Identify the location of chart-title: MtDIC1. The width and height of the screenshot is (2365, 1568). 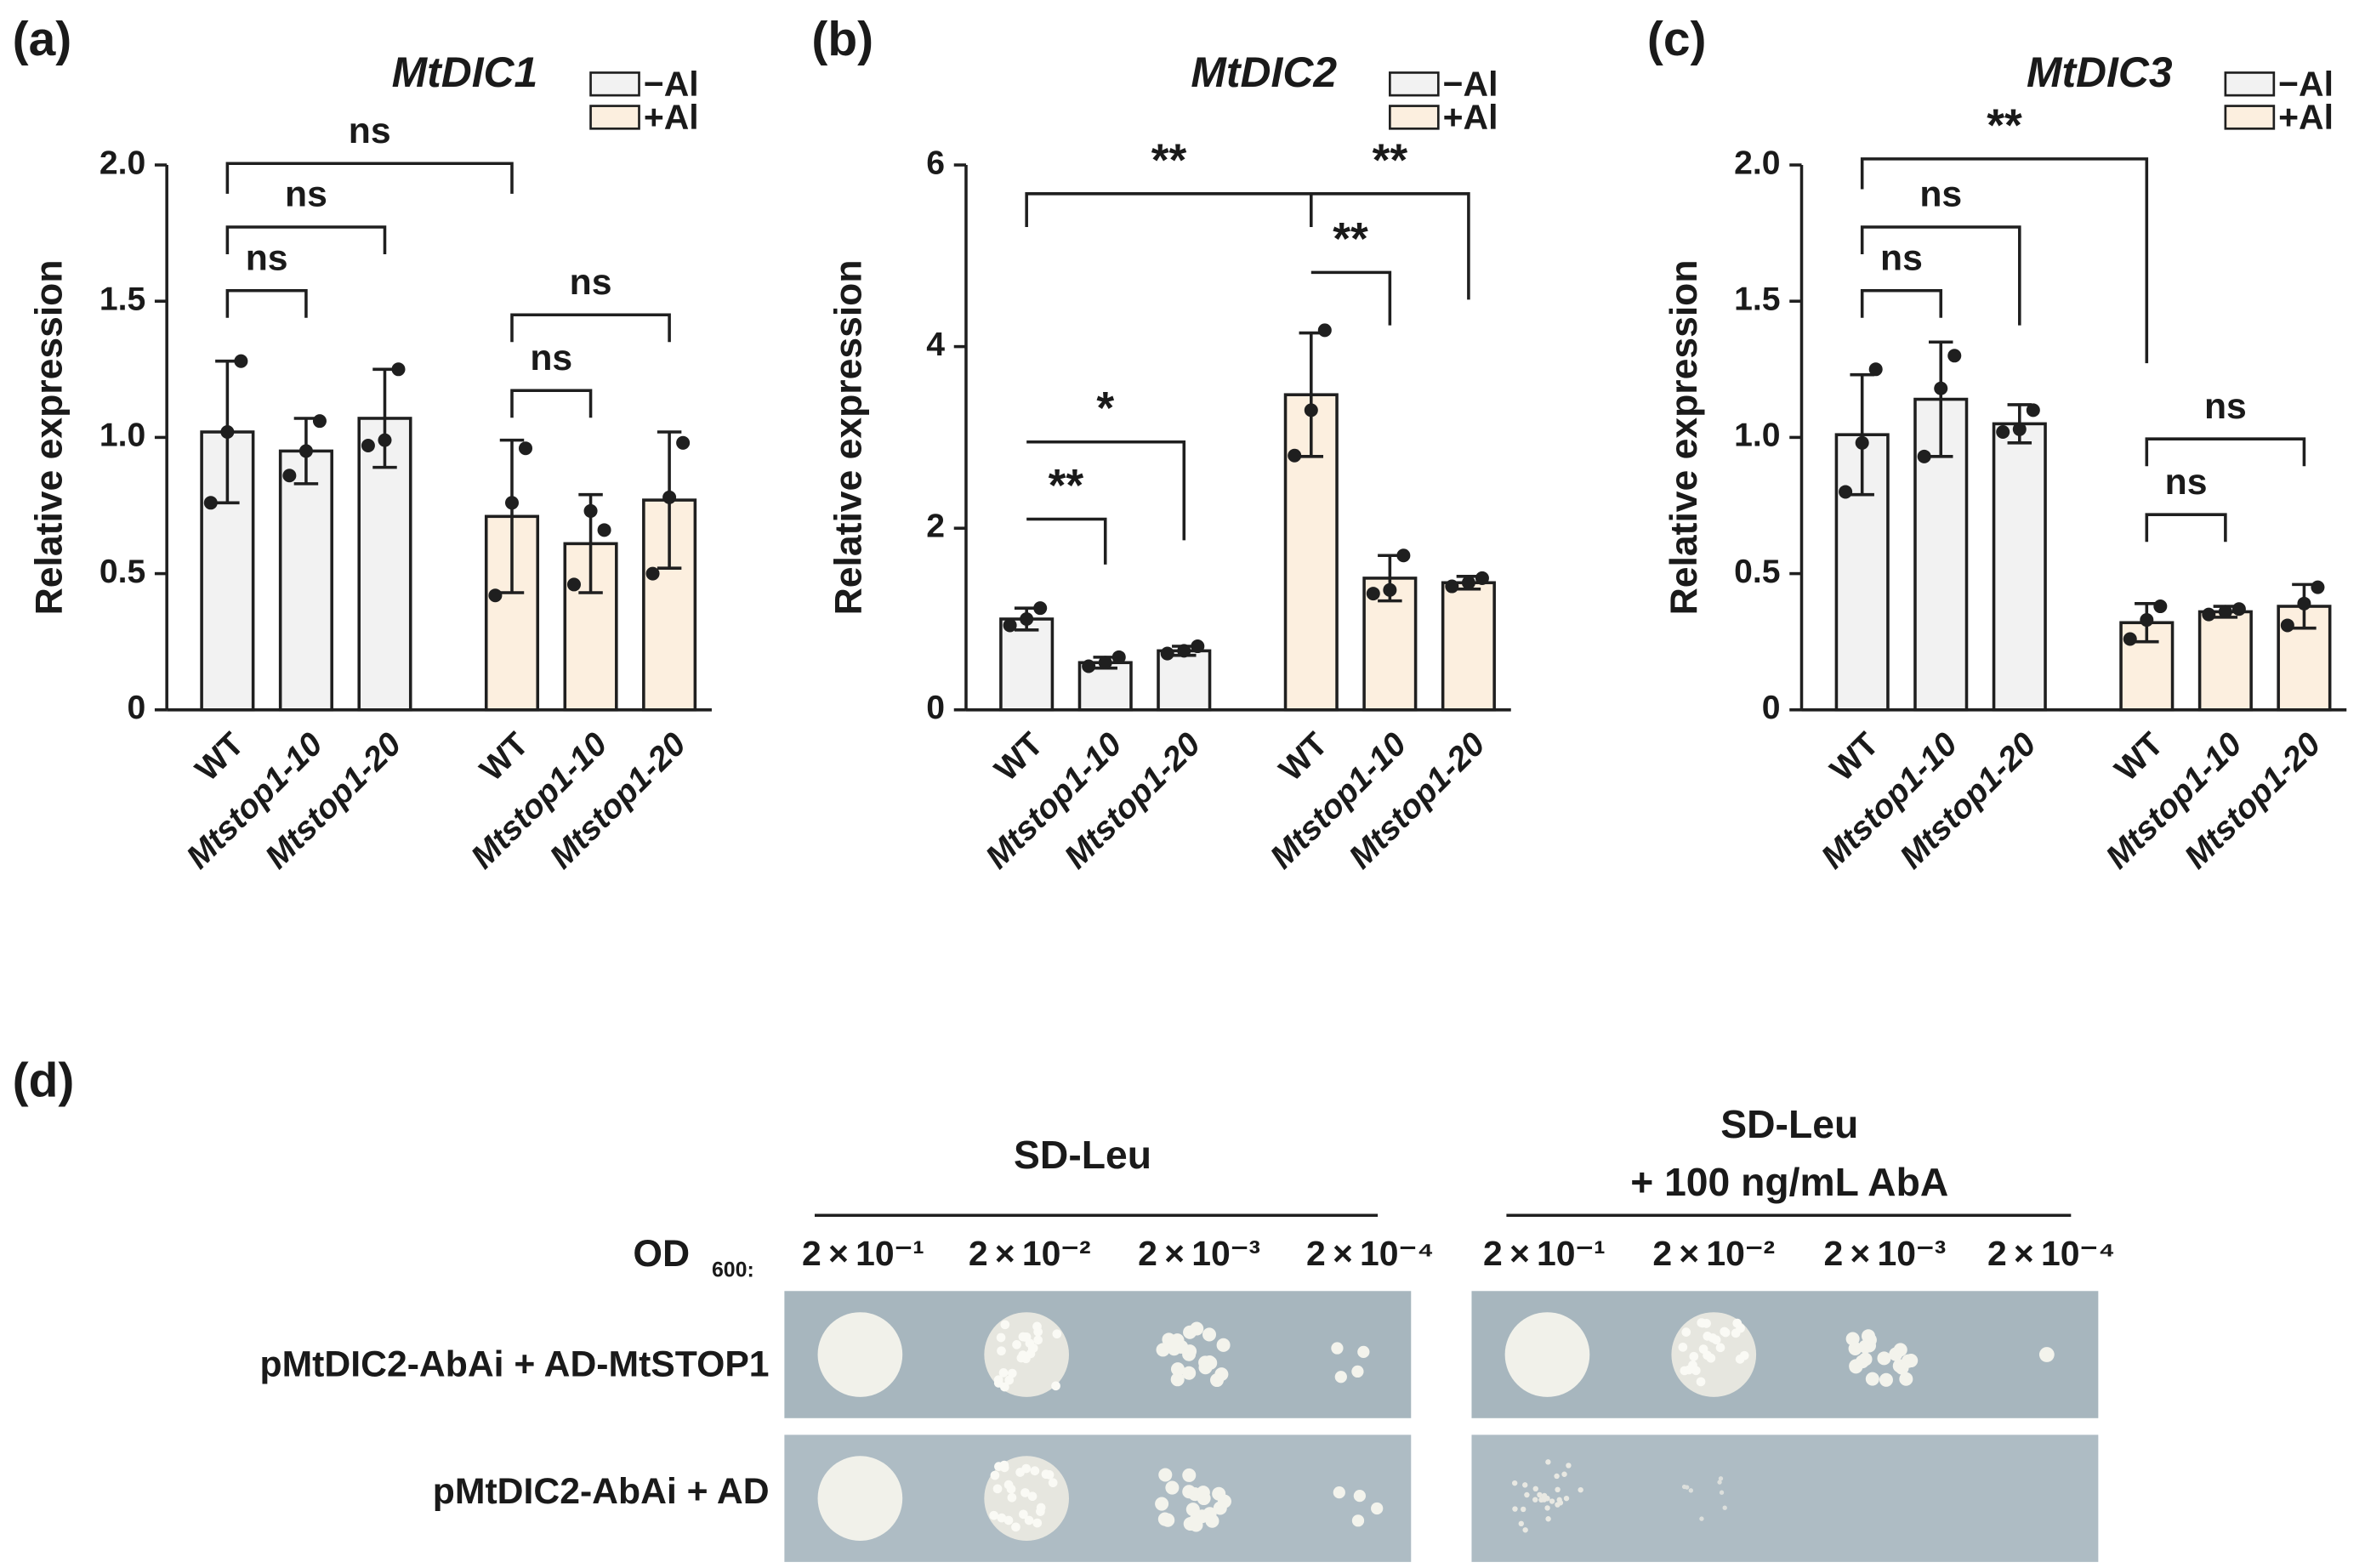
(465, 72).